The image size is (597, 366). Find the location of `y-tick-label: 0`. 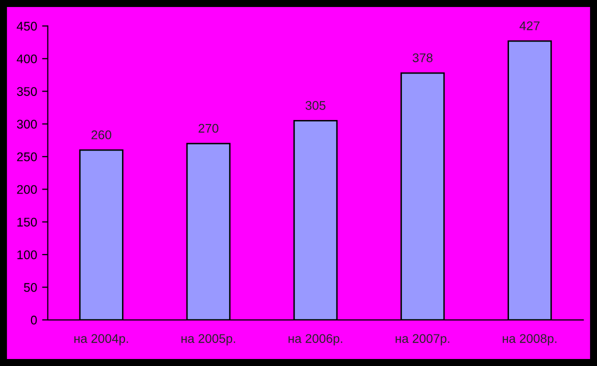

y-tick-label: 0 is located at coordinates (33, 320).